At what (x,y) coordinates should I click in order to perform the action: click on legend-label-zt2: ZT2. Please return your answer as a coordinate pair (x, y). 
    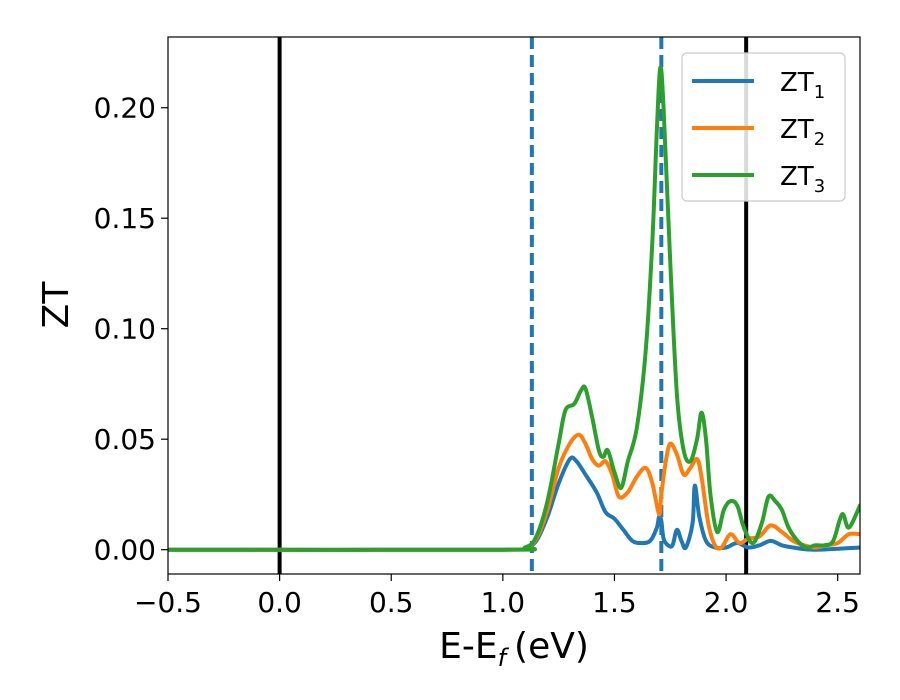
    Looking at the image, I should click on (802, 132).